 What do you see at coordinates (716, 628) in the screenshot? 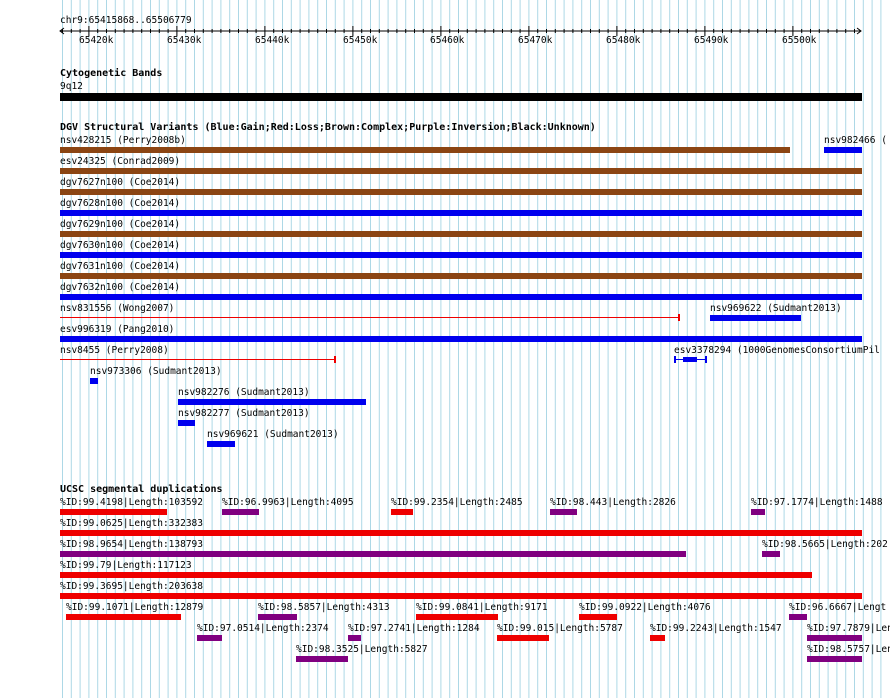
I see `feature-label: %ID:99.2243|Length:1547` at bounding box center [716, 628].